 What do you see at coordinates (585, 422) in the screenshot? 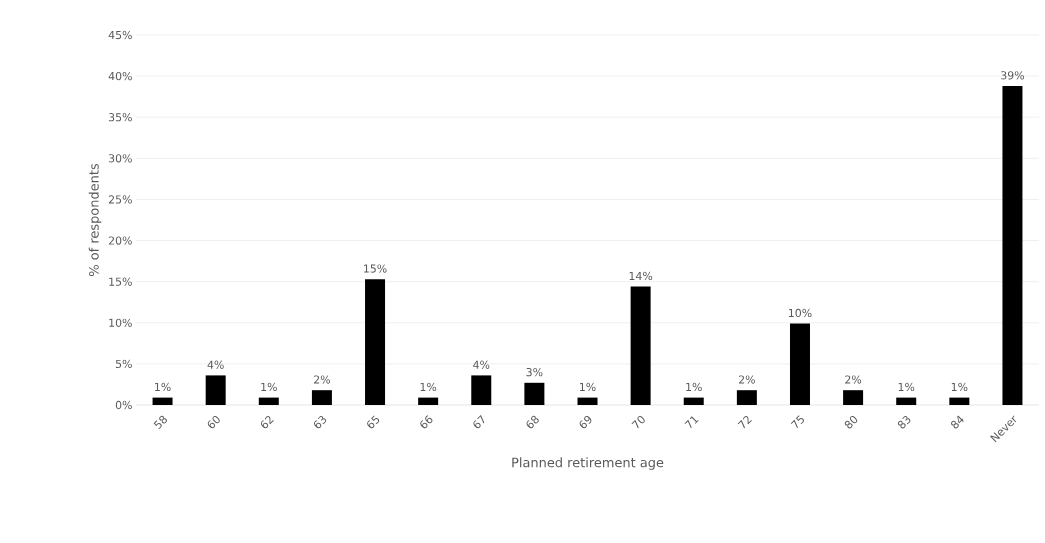
I see `x-tick-label: 69` at bounding box center [585, 422].